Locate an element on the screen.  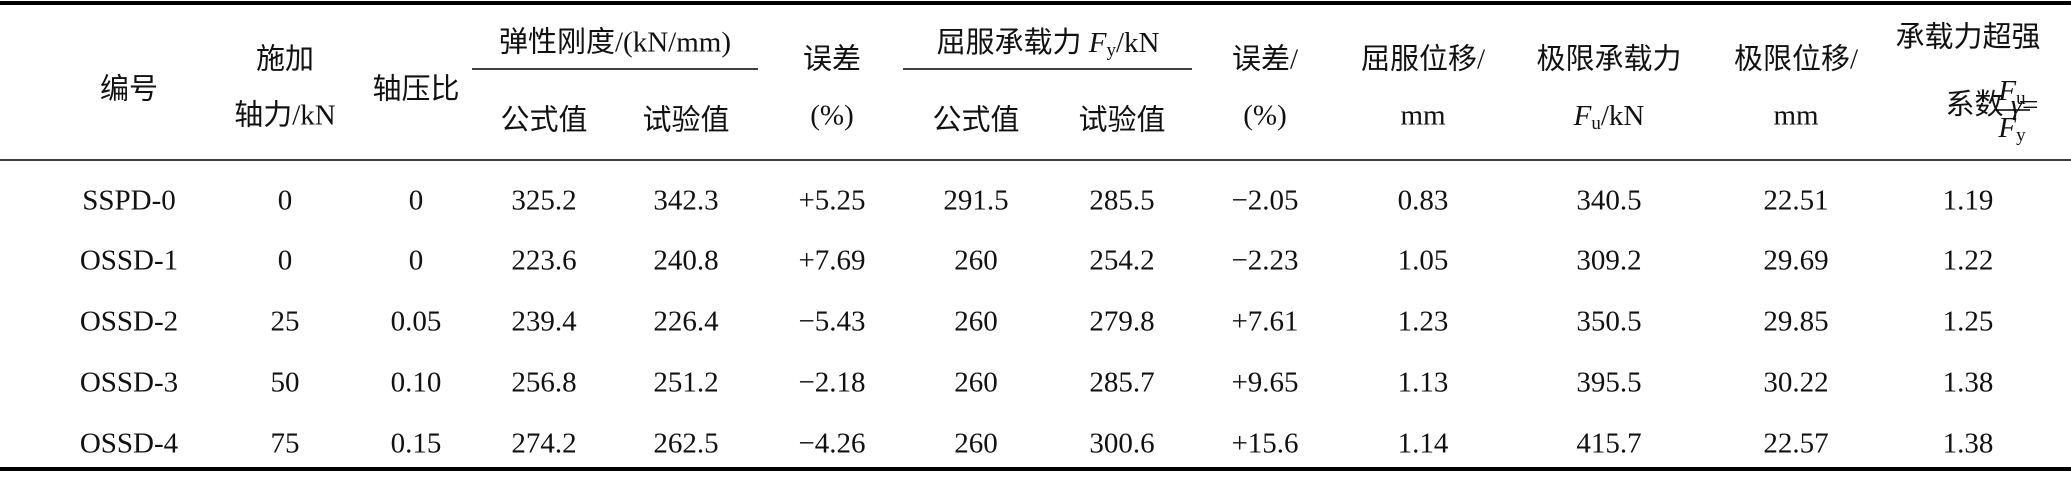
table-cell: +7.61 is located at coordinates (1264, 322).